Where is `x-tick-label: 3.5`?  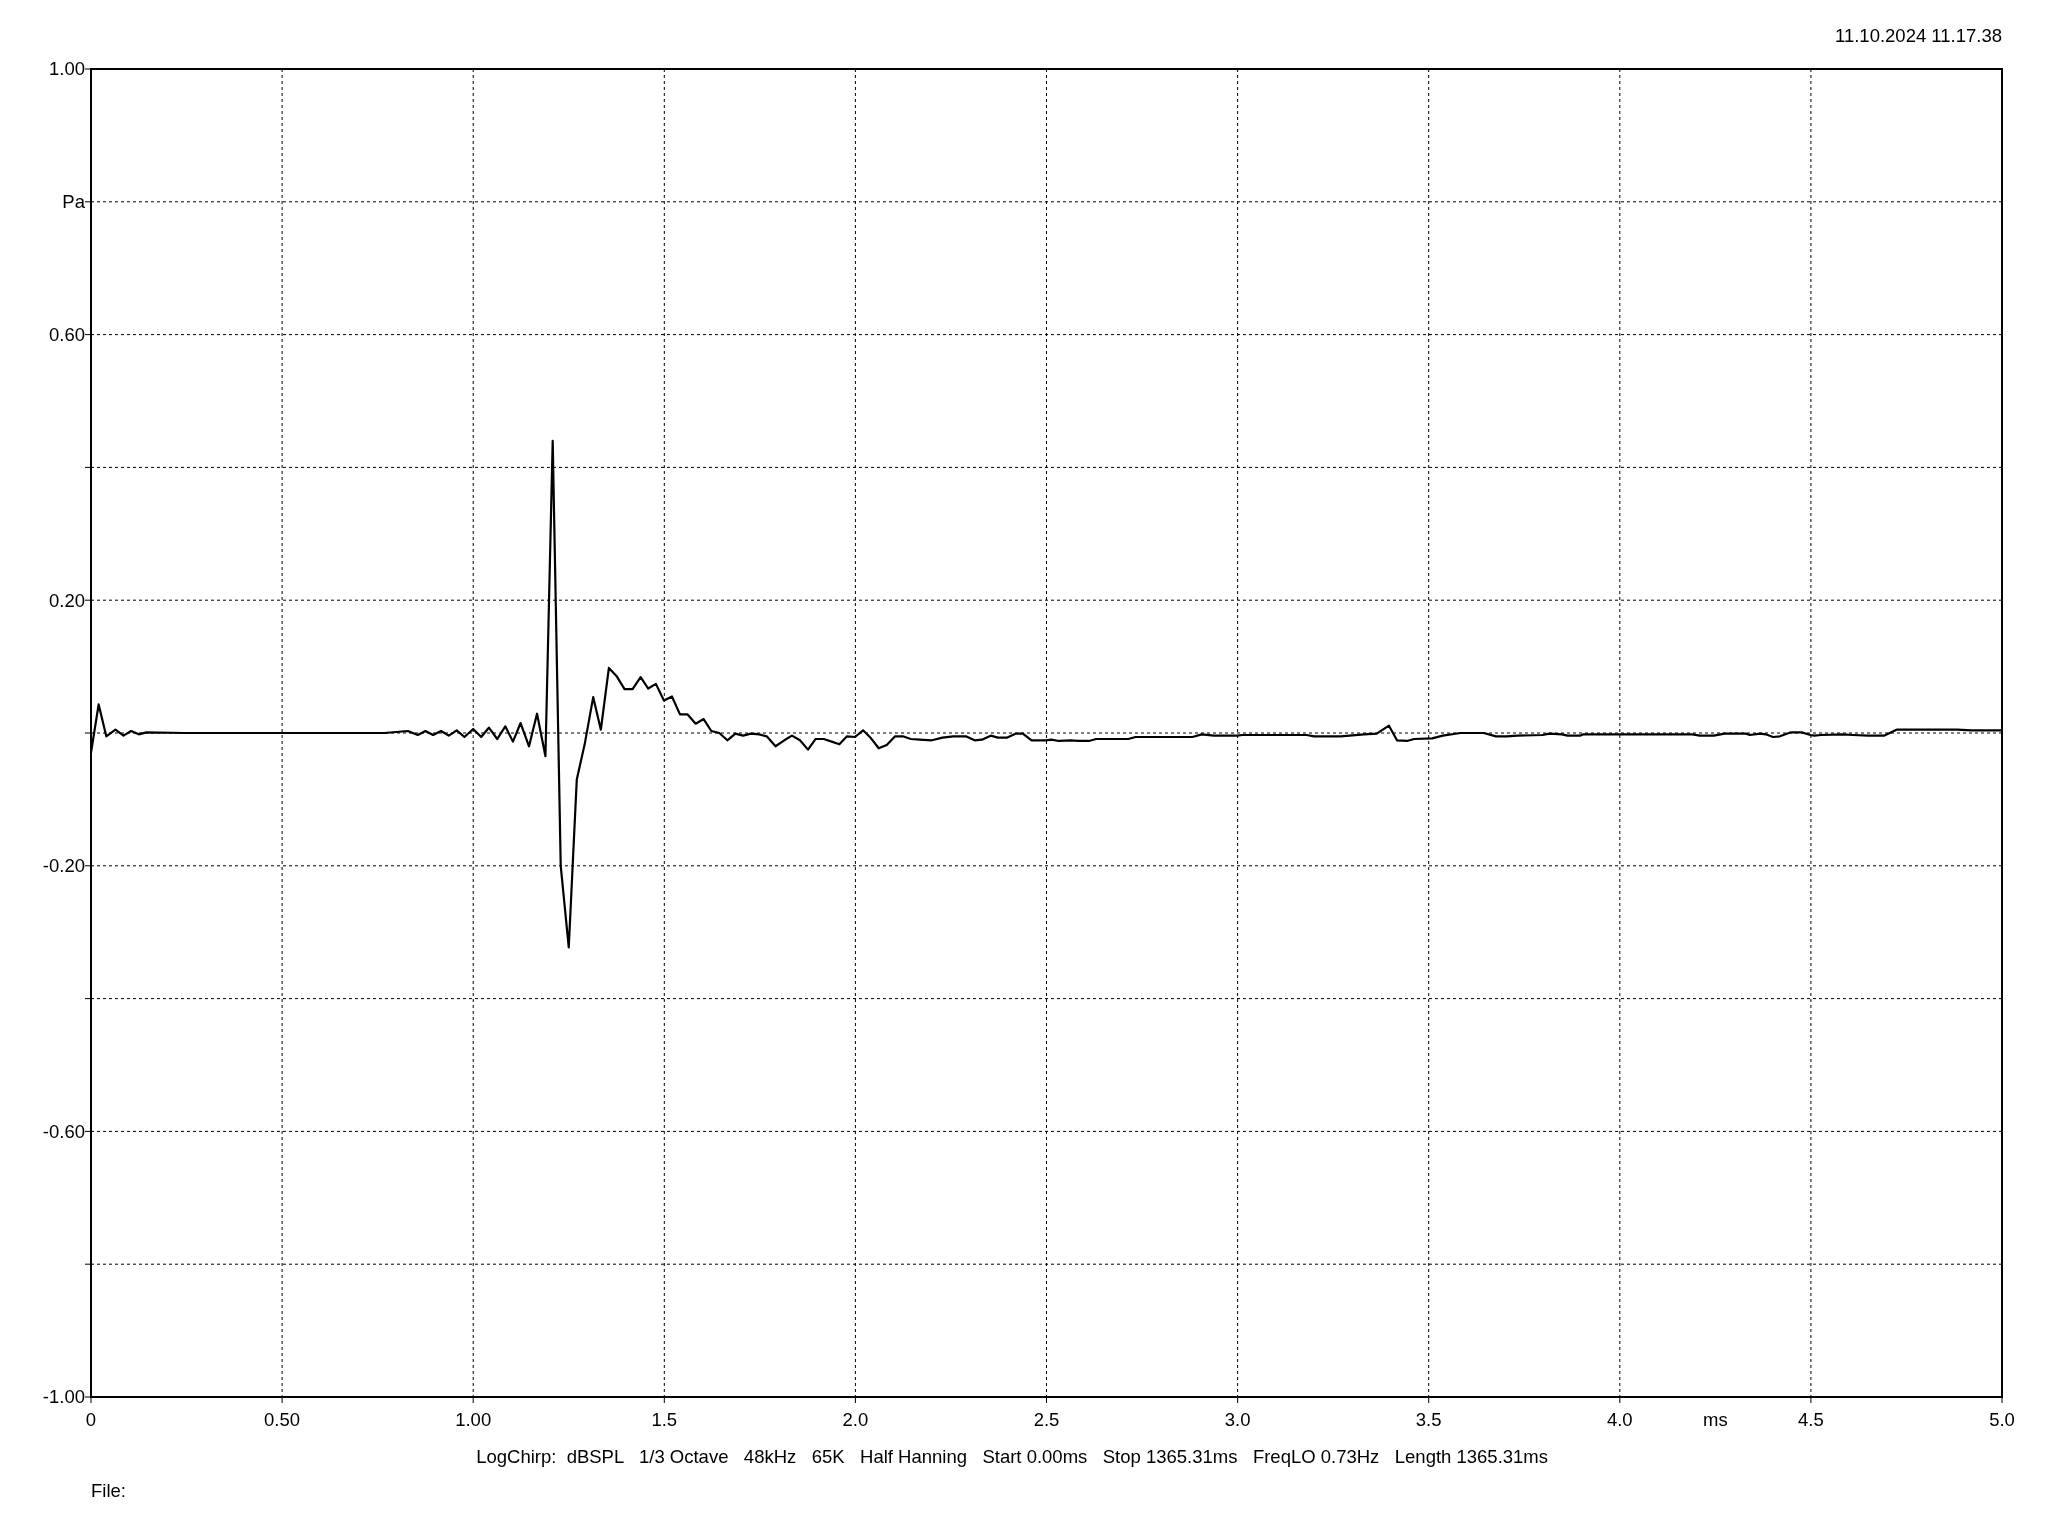 x-tick-label: 3.5 is located at coordinates (1428, 1419).